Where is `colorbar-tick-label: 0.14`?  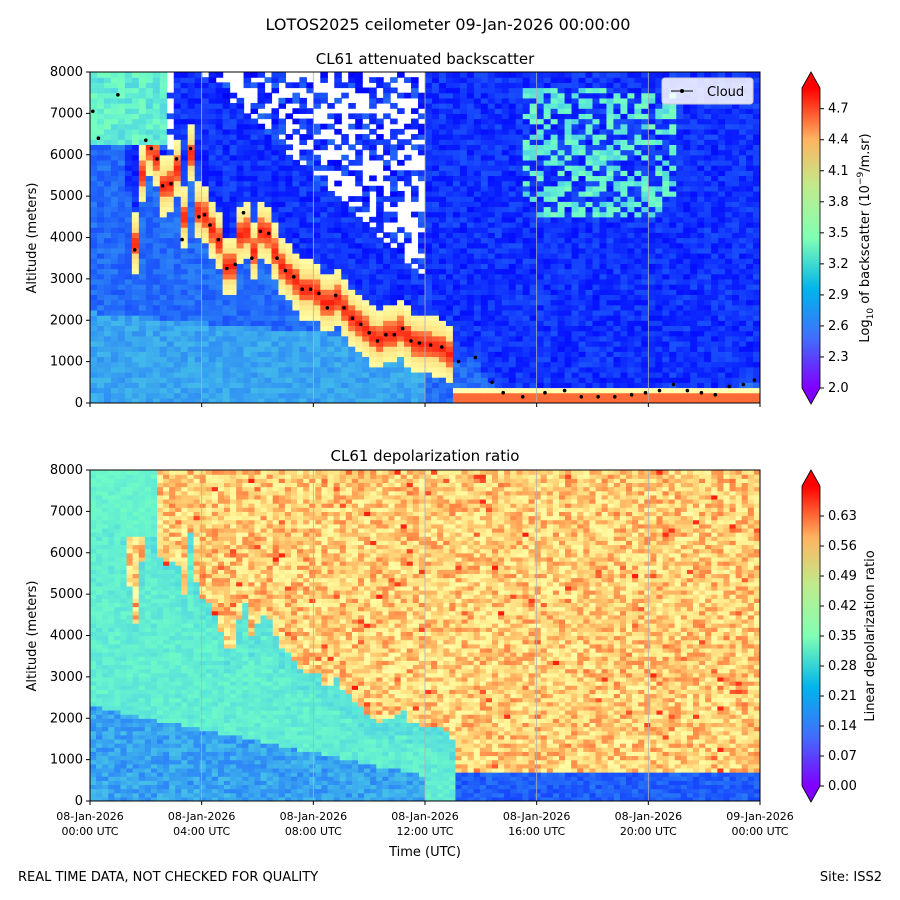
colorbar-tick-label: 0.14 is located at coordinates (842, 726).